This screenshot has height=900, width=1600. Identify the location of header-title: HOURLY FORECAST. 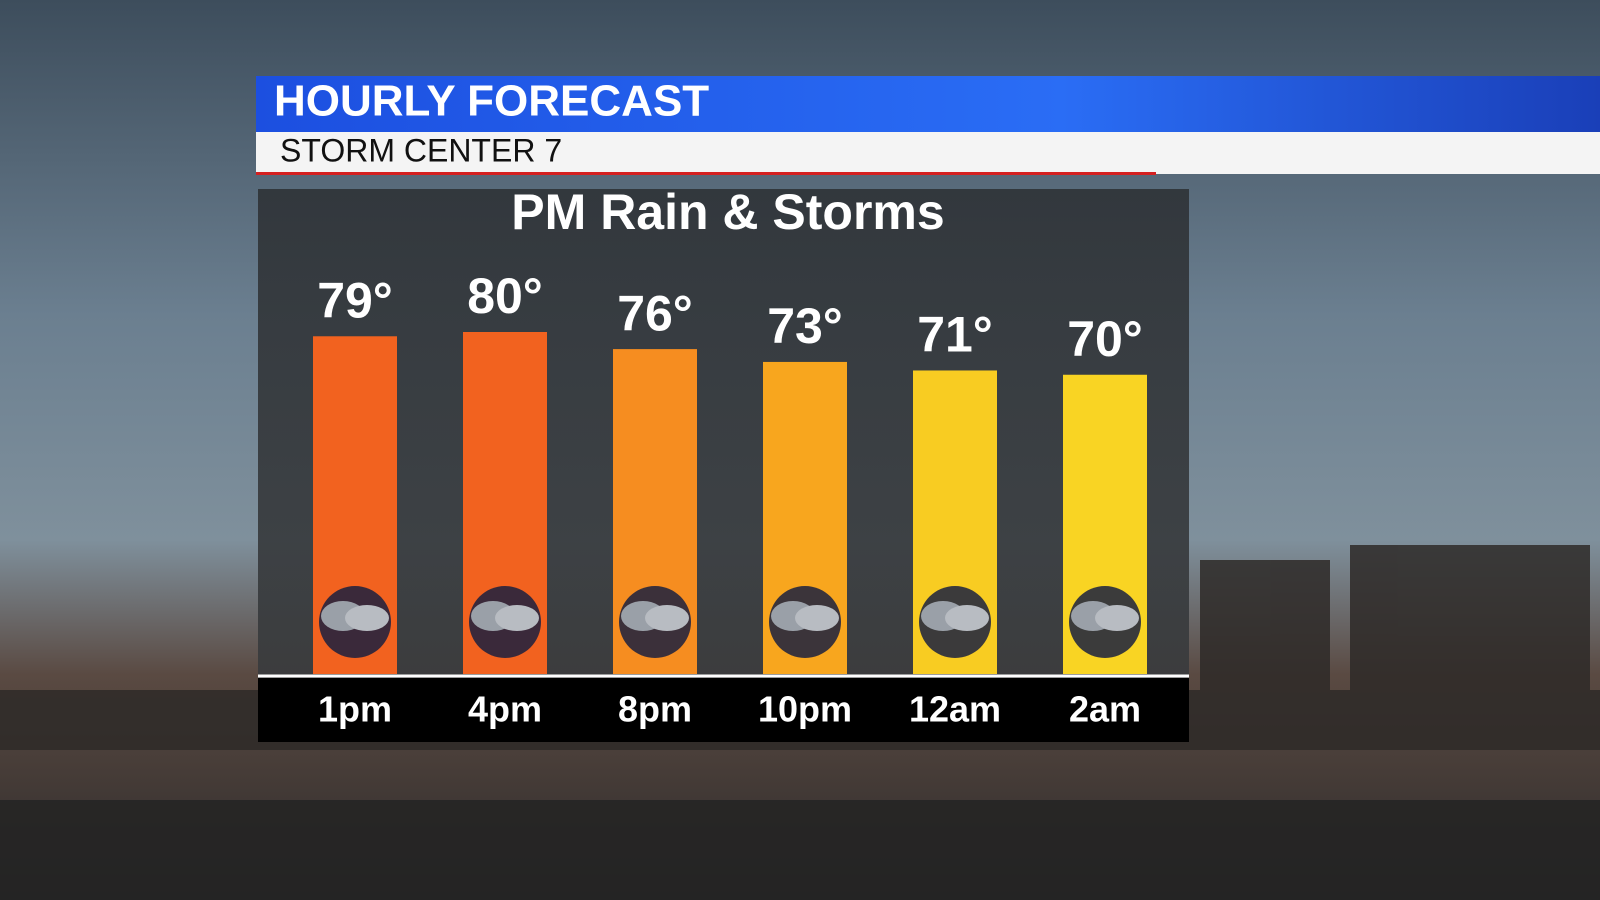
(491, 101).